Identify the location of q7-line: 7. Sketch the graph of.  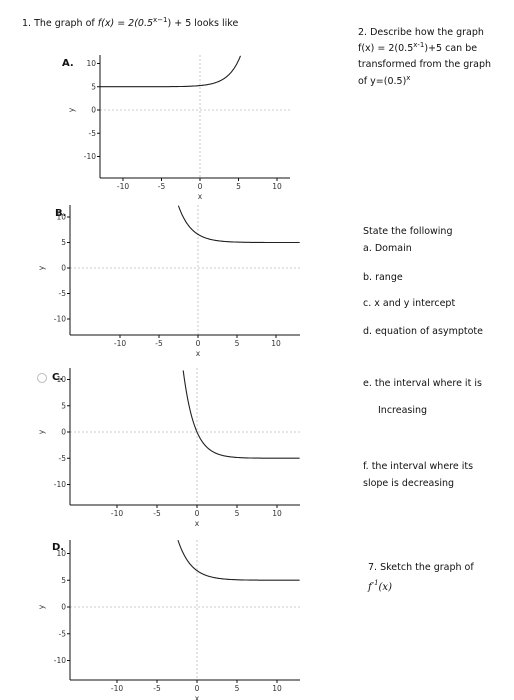
(421, 567).